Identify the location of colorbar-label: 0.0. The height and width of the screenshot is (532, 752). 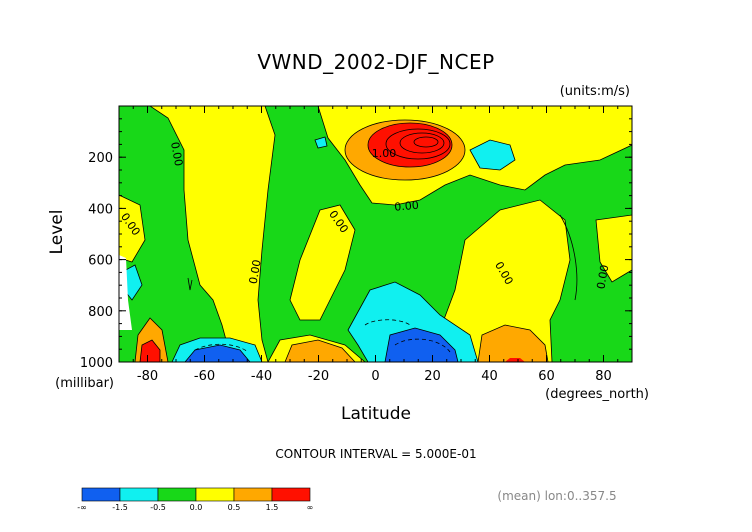
(196, 507).